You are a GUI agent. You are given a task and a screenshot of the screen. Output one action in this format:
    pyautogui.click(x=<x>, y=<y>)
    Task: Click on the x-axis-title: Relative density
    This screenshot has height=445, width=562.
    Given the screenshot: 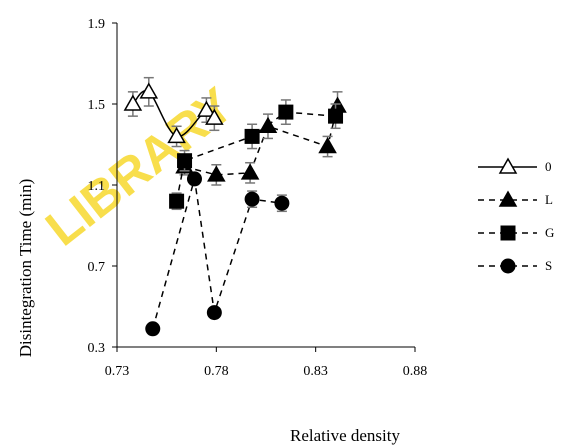 What is the action you would take?
    pyautogui.click(x=345, y=435)
    